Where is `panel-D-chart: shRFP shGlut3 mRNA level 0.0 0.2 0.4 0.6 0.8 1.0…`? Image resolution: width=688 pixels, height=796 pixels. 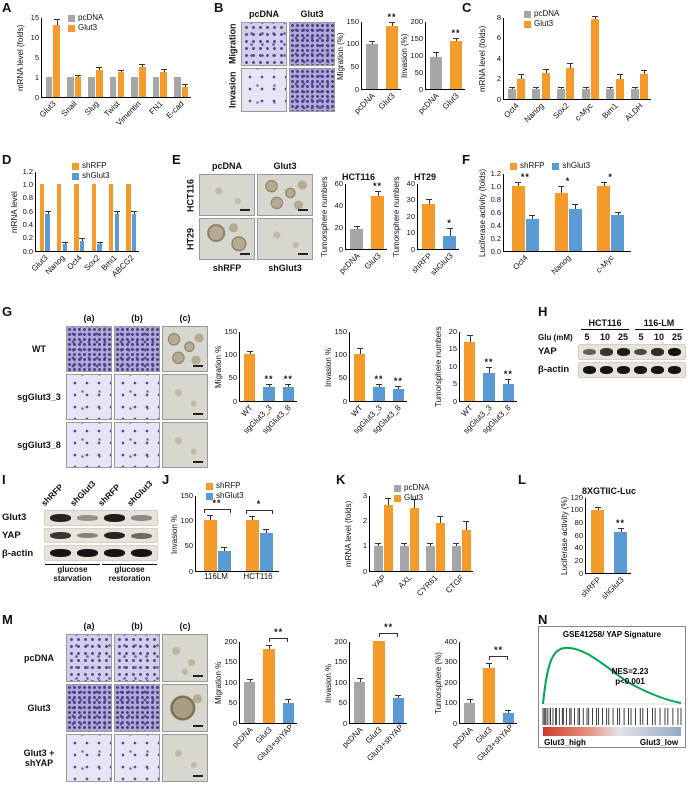 panel-D-chart: shRFP shGlut3 mRNA level 0.0 0.2 0.4 0.6 0.8 1.0… is located at coordinates (74, 220).